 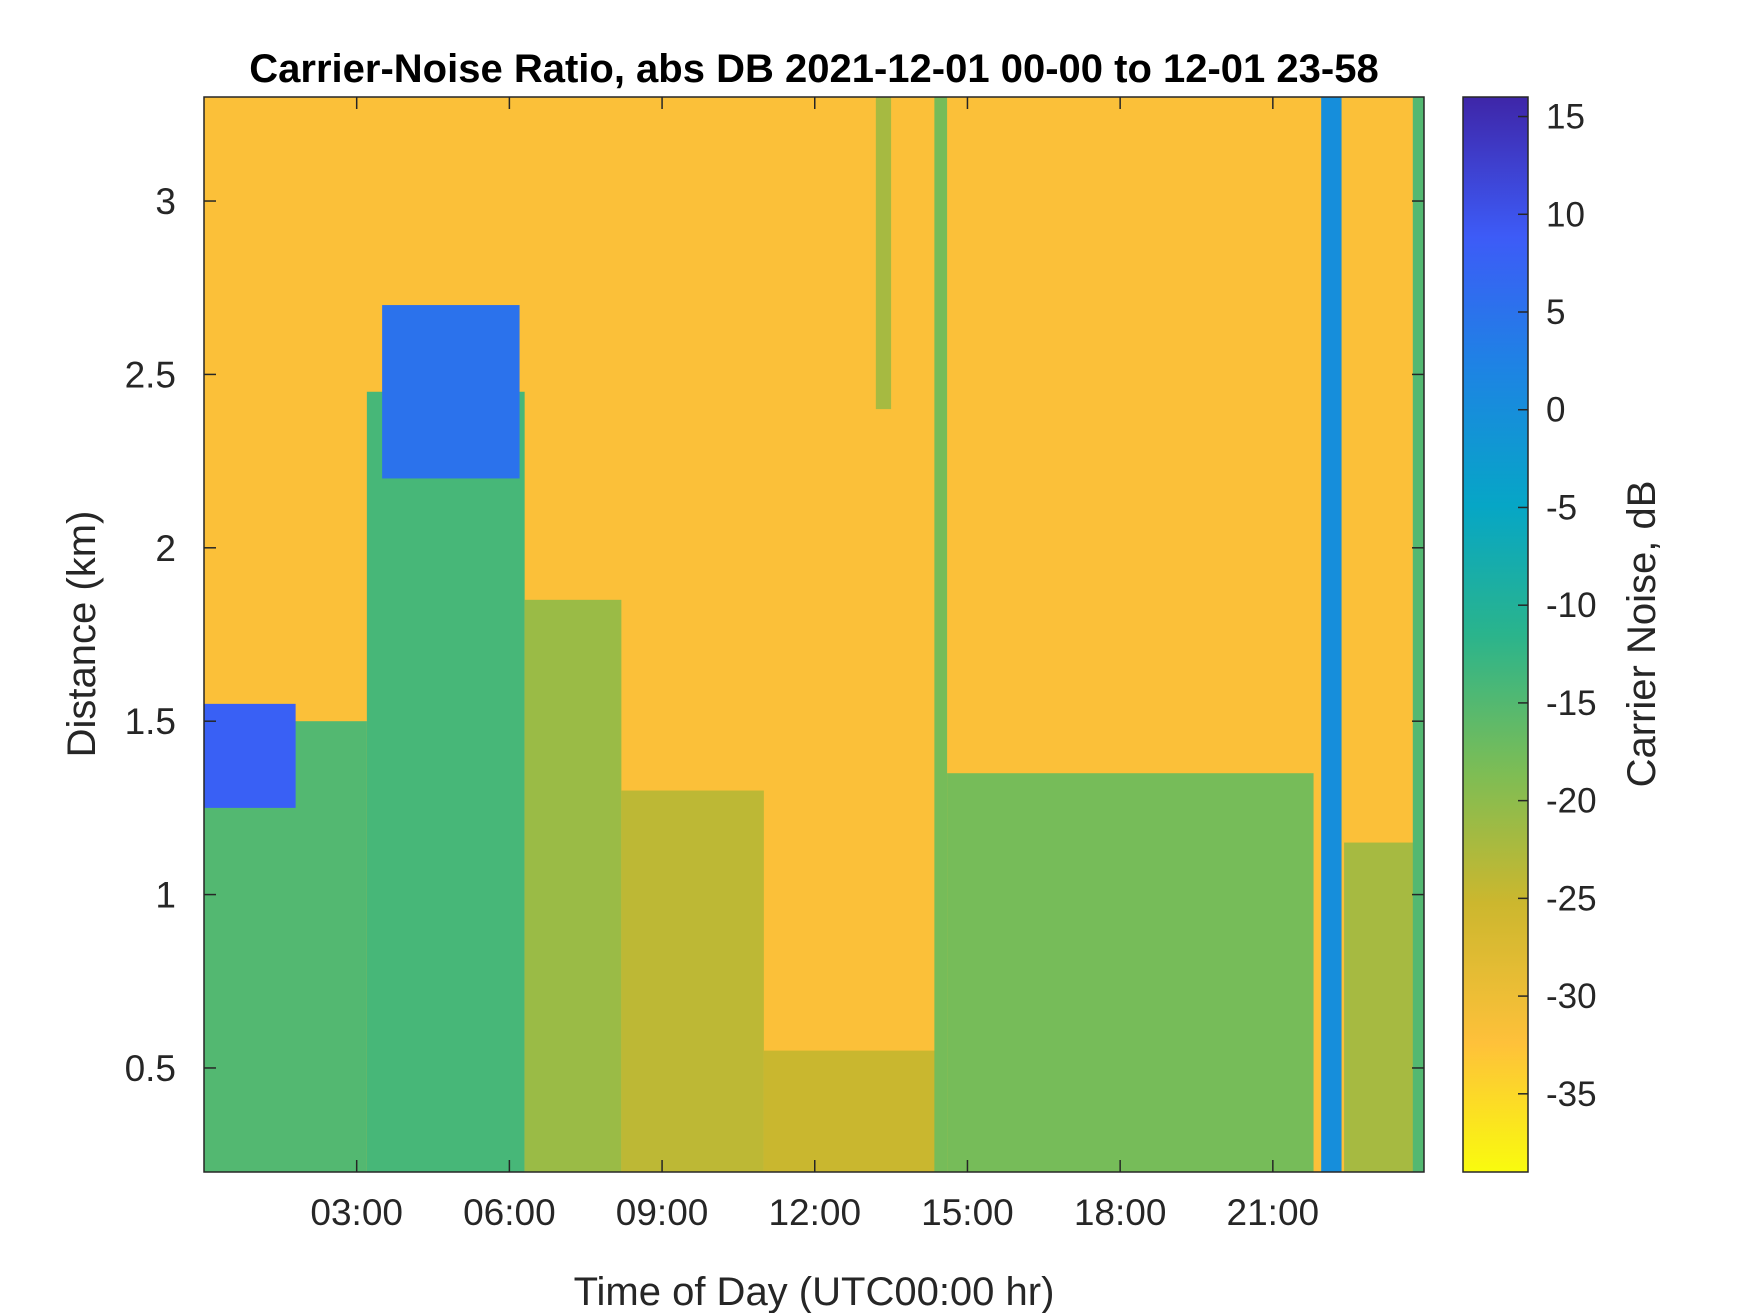 I want to click on colorbar-tick-label: -15, so click(x=1571, y=703).